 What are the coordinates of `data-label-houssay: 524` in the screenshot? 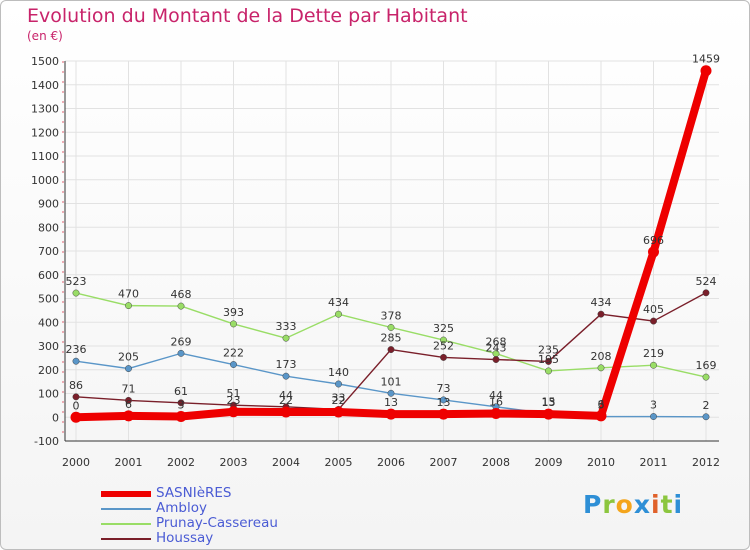 It's located at (706, 281).